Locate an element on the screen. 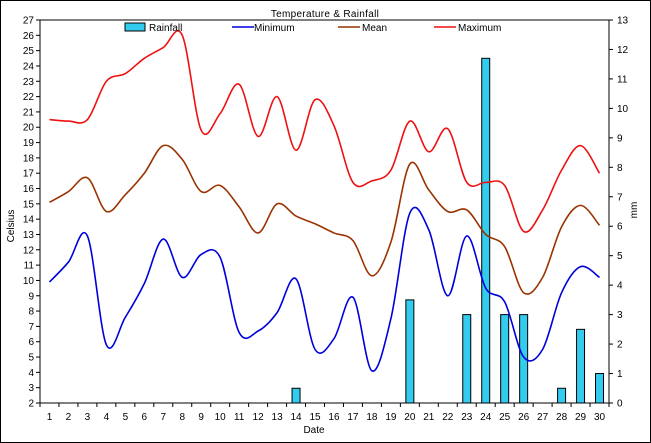 The height and width of the screenshot is (443, 651). x-axis-title: Date is located at coordinates (314, 430).